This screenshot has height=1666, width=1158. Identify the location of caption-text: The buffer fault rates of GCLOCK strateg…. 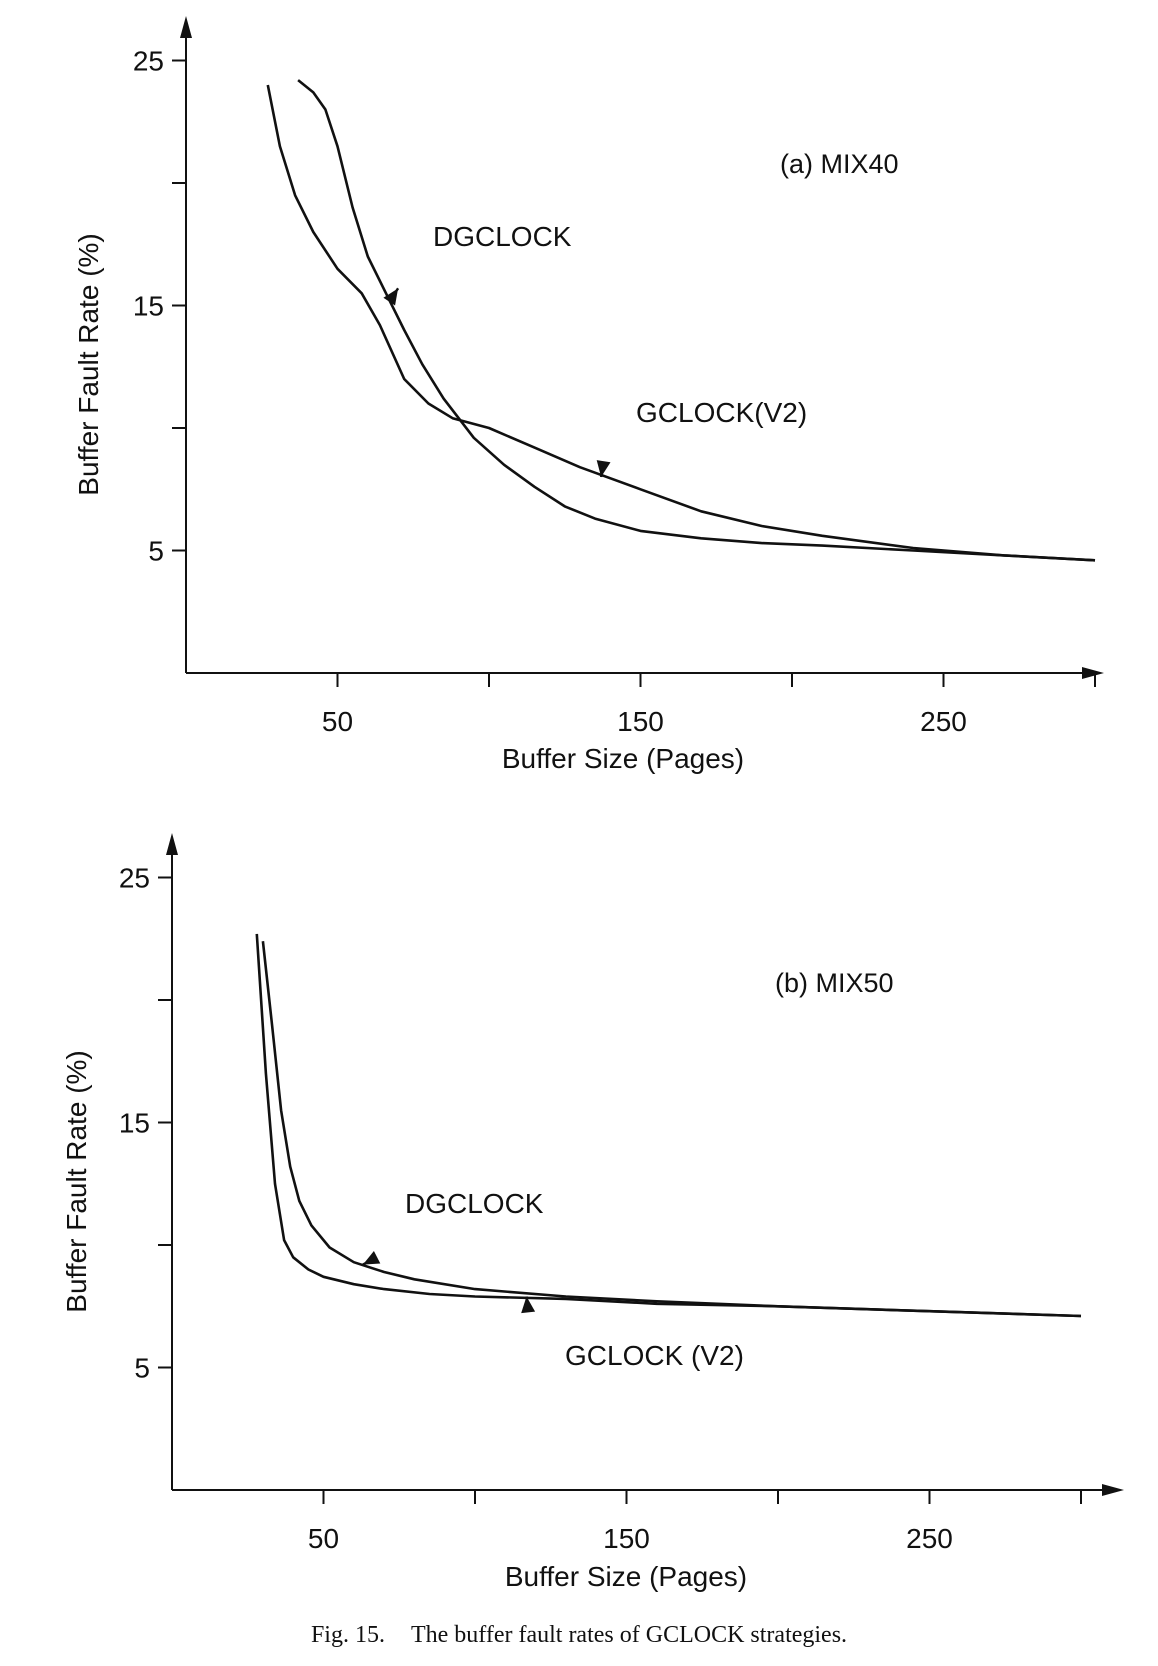
(629, 1635).